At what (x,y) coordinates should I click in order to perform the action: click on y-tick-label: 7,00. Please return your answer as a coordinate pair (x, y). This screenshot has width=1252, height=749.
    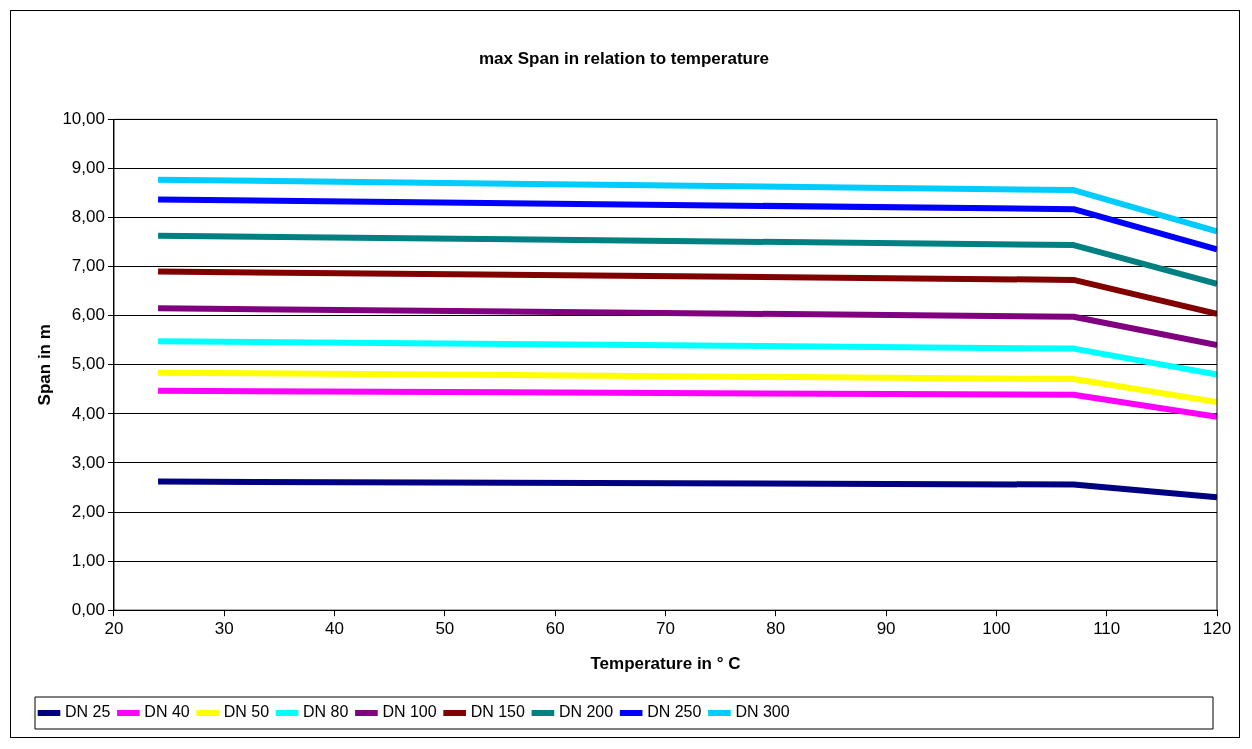
    Looking at the image, I should click on (88, 266).